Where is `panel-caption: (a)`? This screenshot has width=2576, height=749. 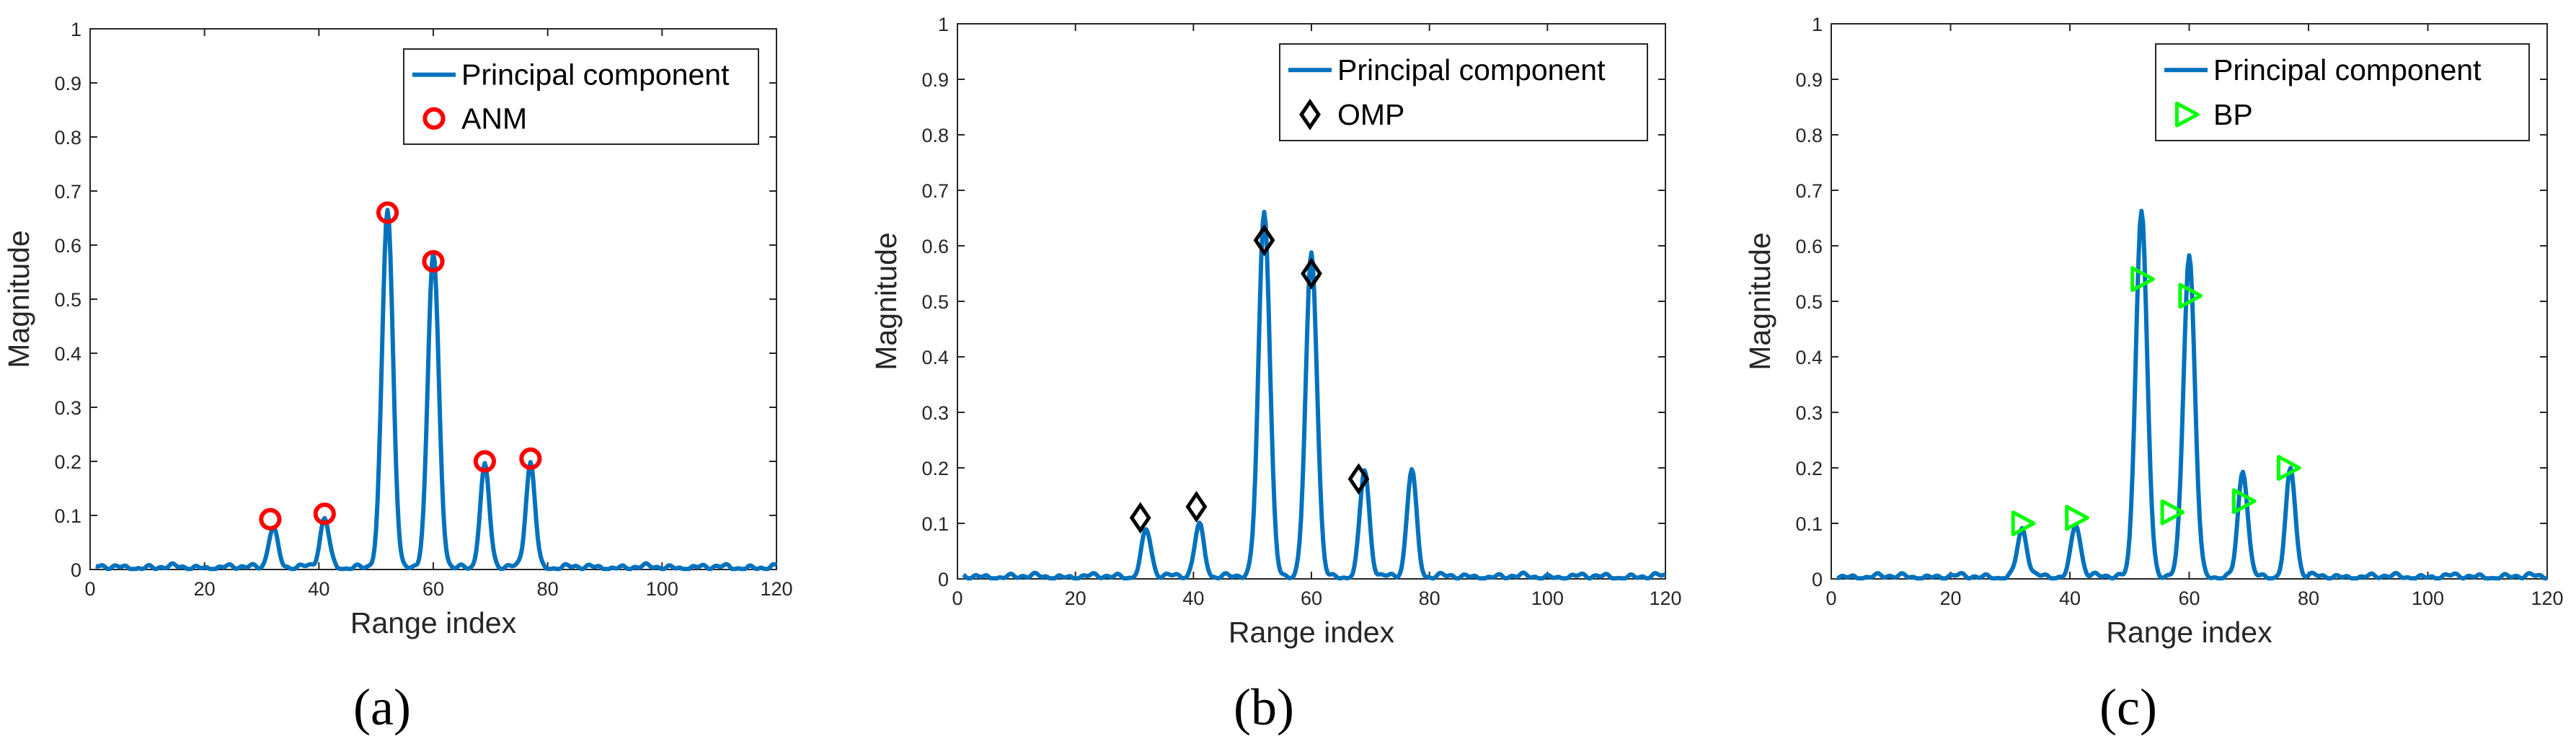
panel-caption: (a) is located at coordinates (382, 707).